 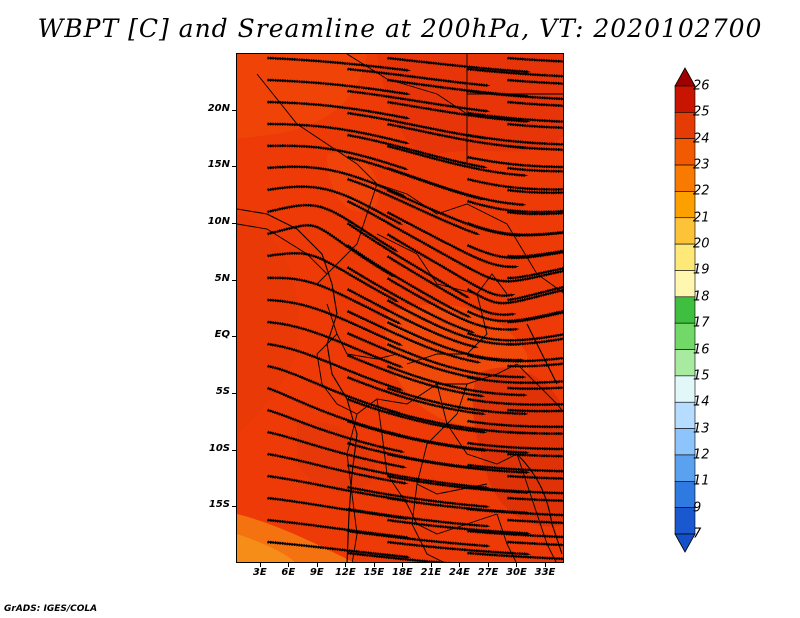 I want to click on colorbar-label: 25, so click(x=701, y=112).